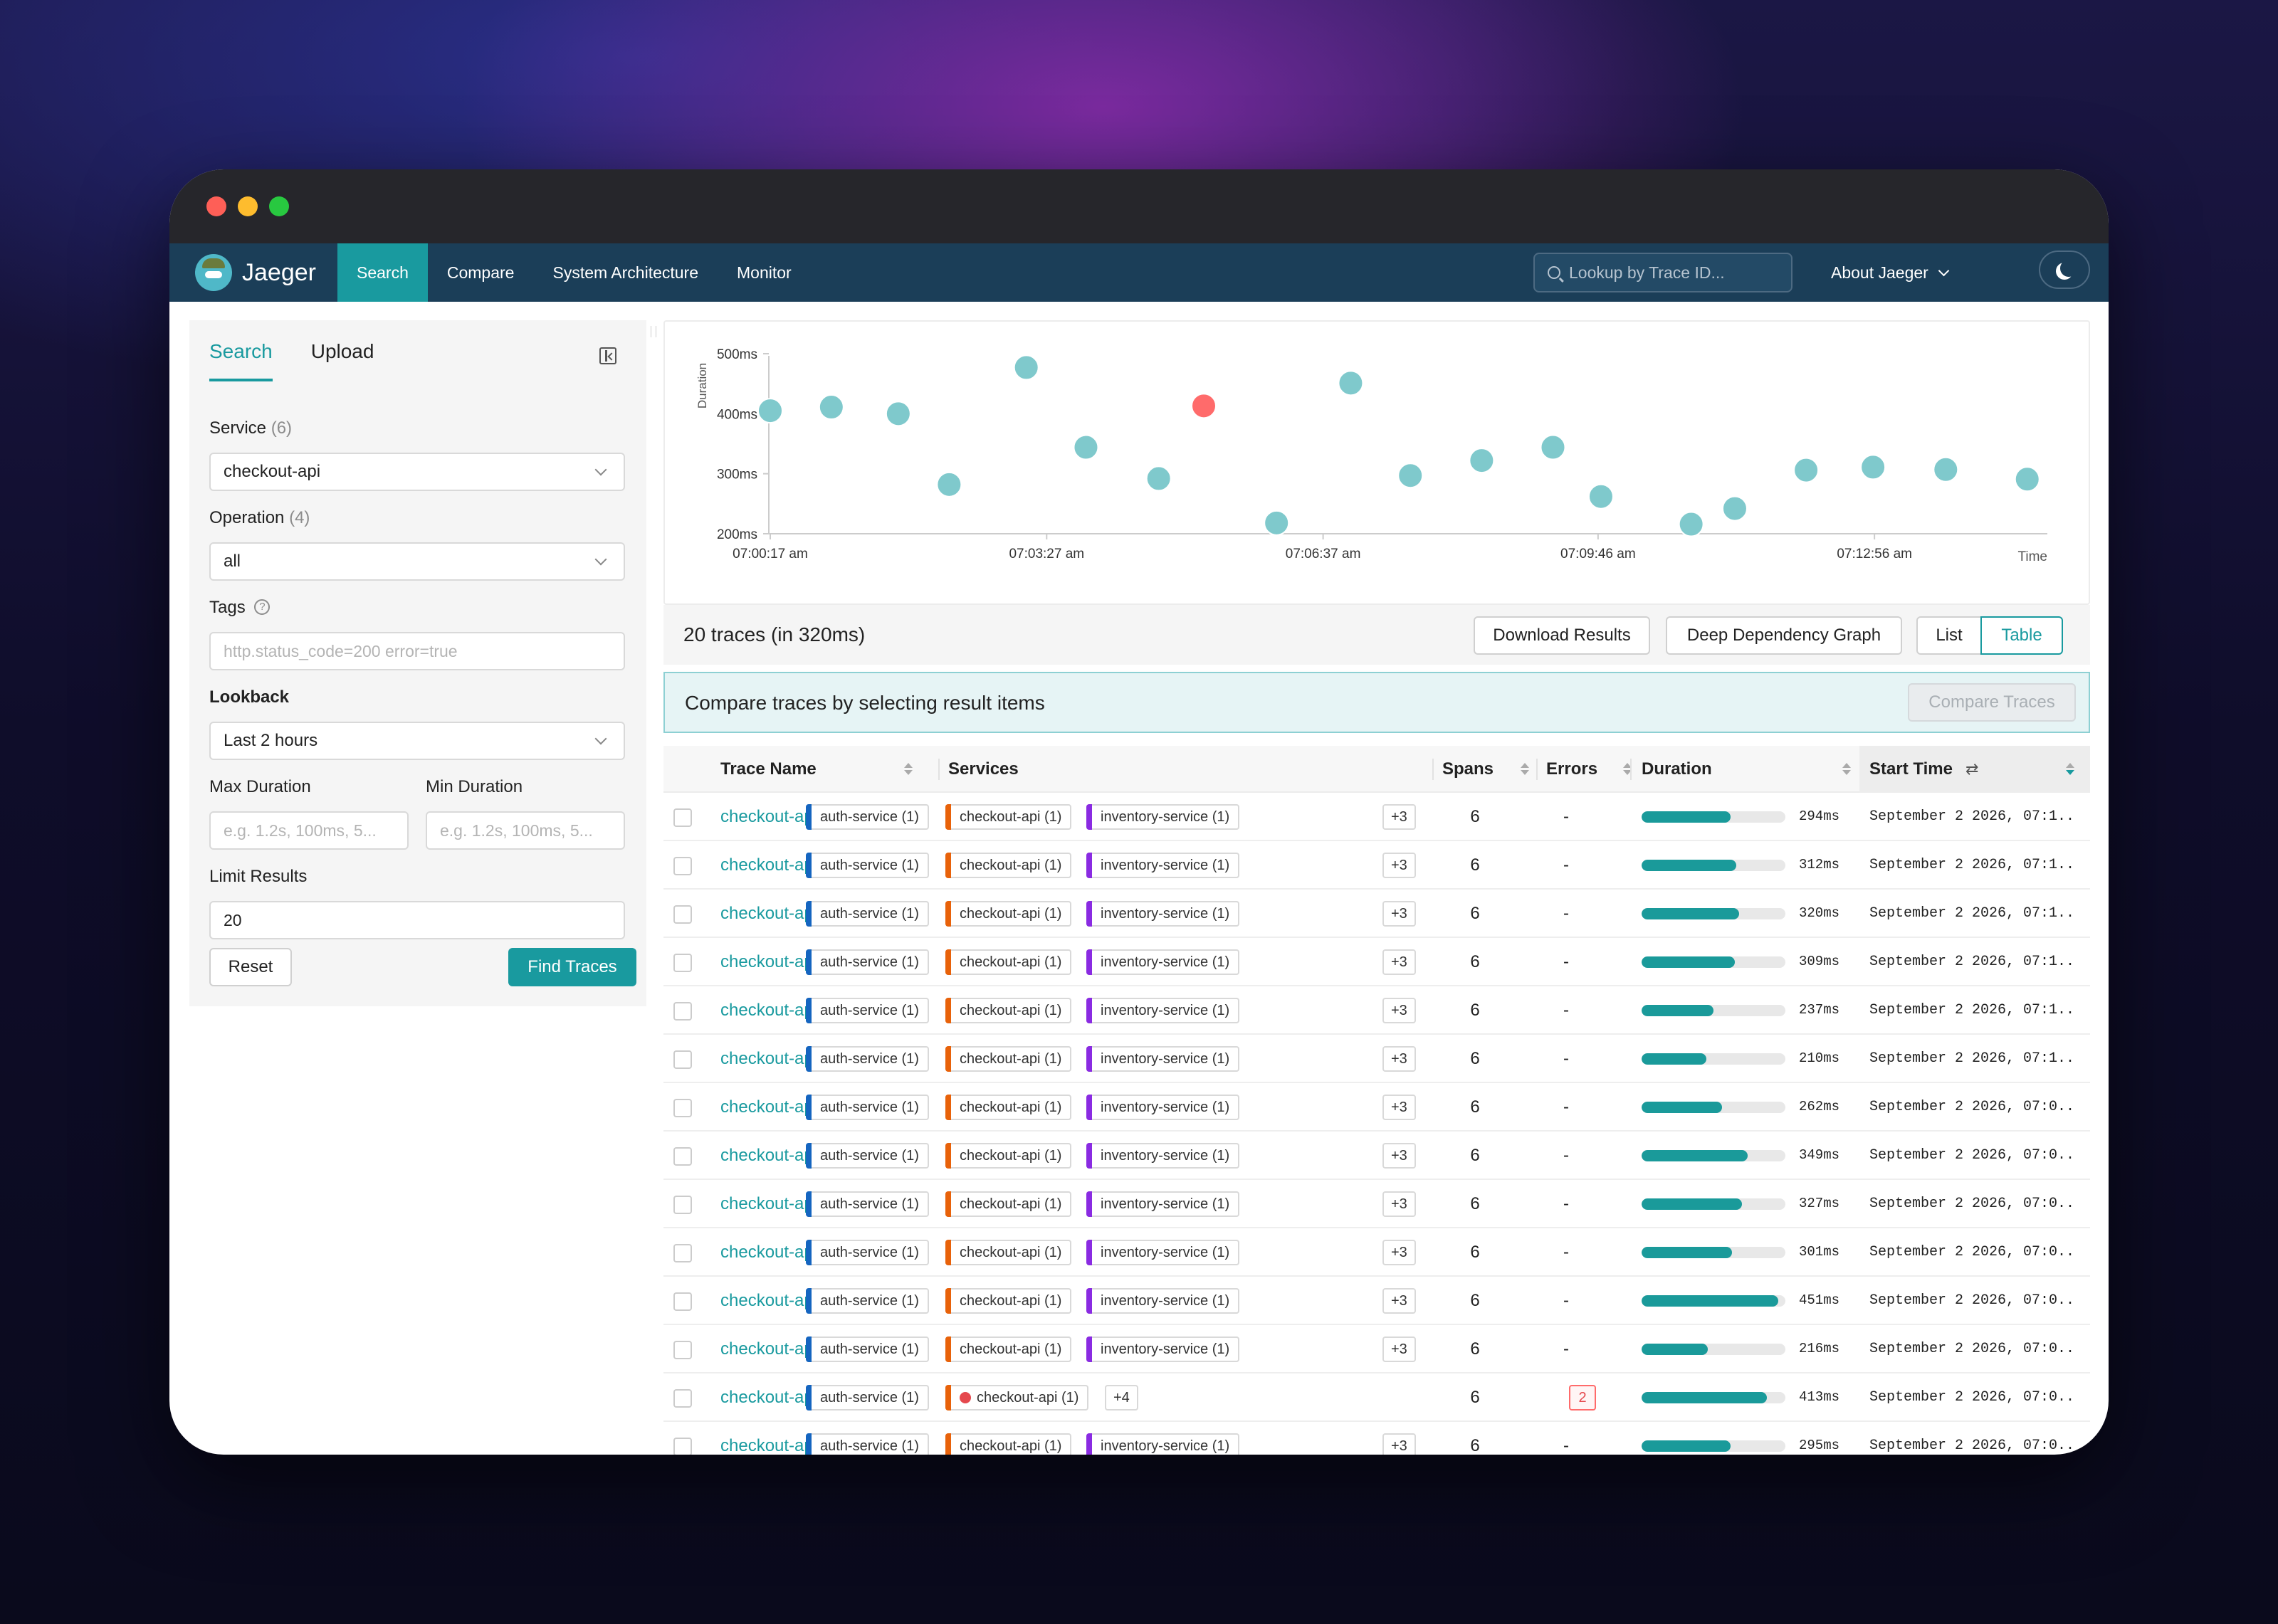  What do you see at coordinates (248, 206) in the screenshot?
I see `minimize-window-button` at bounding box center [248, 206].